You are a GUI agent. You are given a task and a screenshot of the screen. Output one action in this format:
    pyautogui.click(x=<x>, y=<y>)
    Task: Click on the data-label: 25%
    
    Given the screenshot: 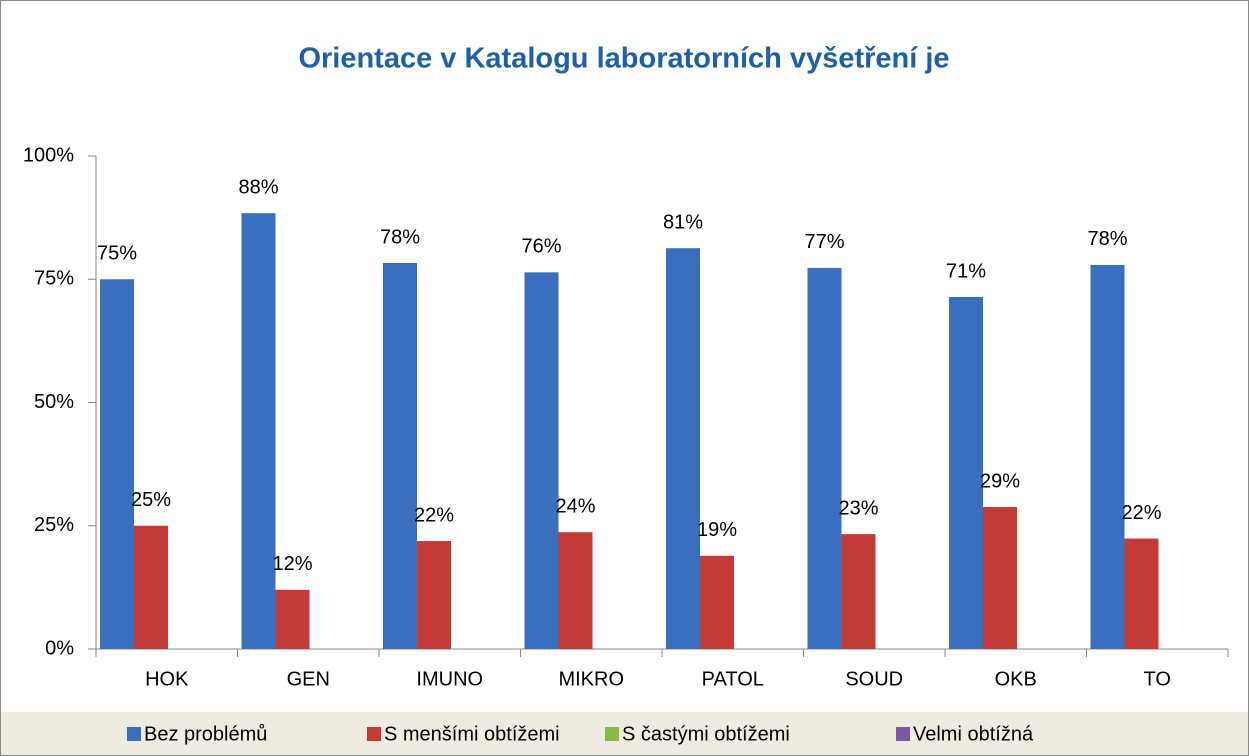 What is the action you would take?
    pyautogui.click(x=151, y=500)
    